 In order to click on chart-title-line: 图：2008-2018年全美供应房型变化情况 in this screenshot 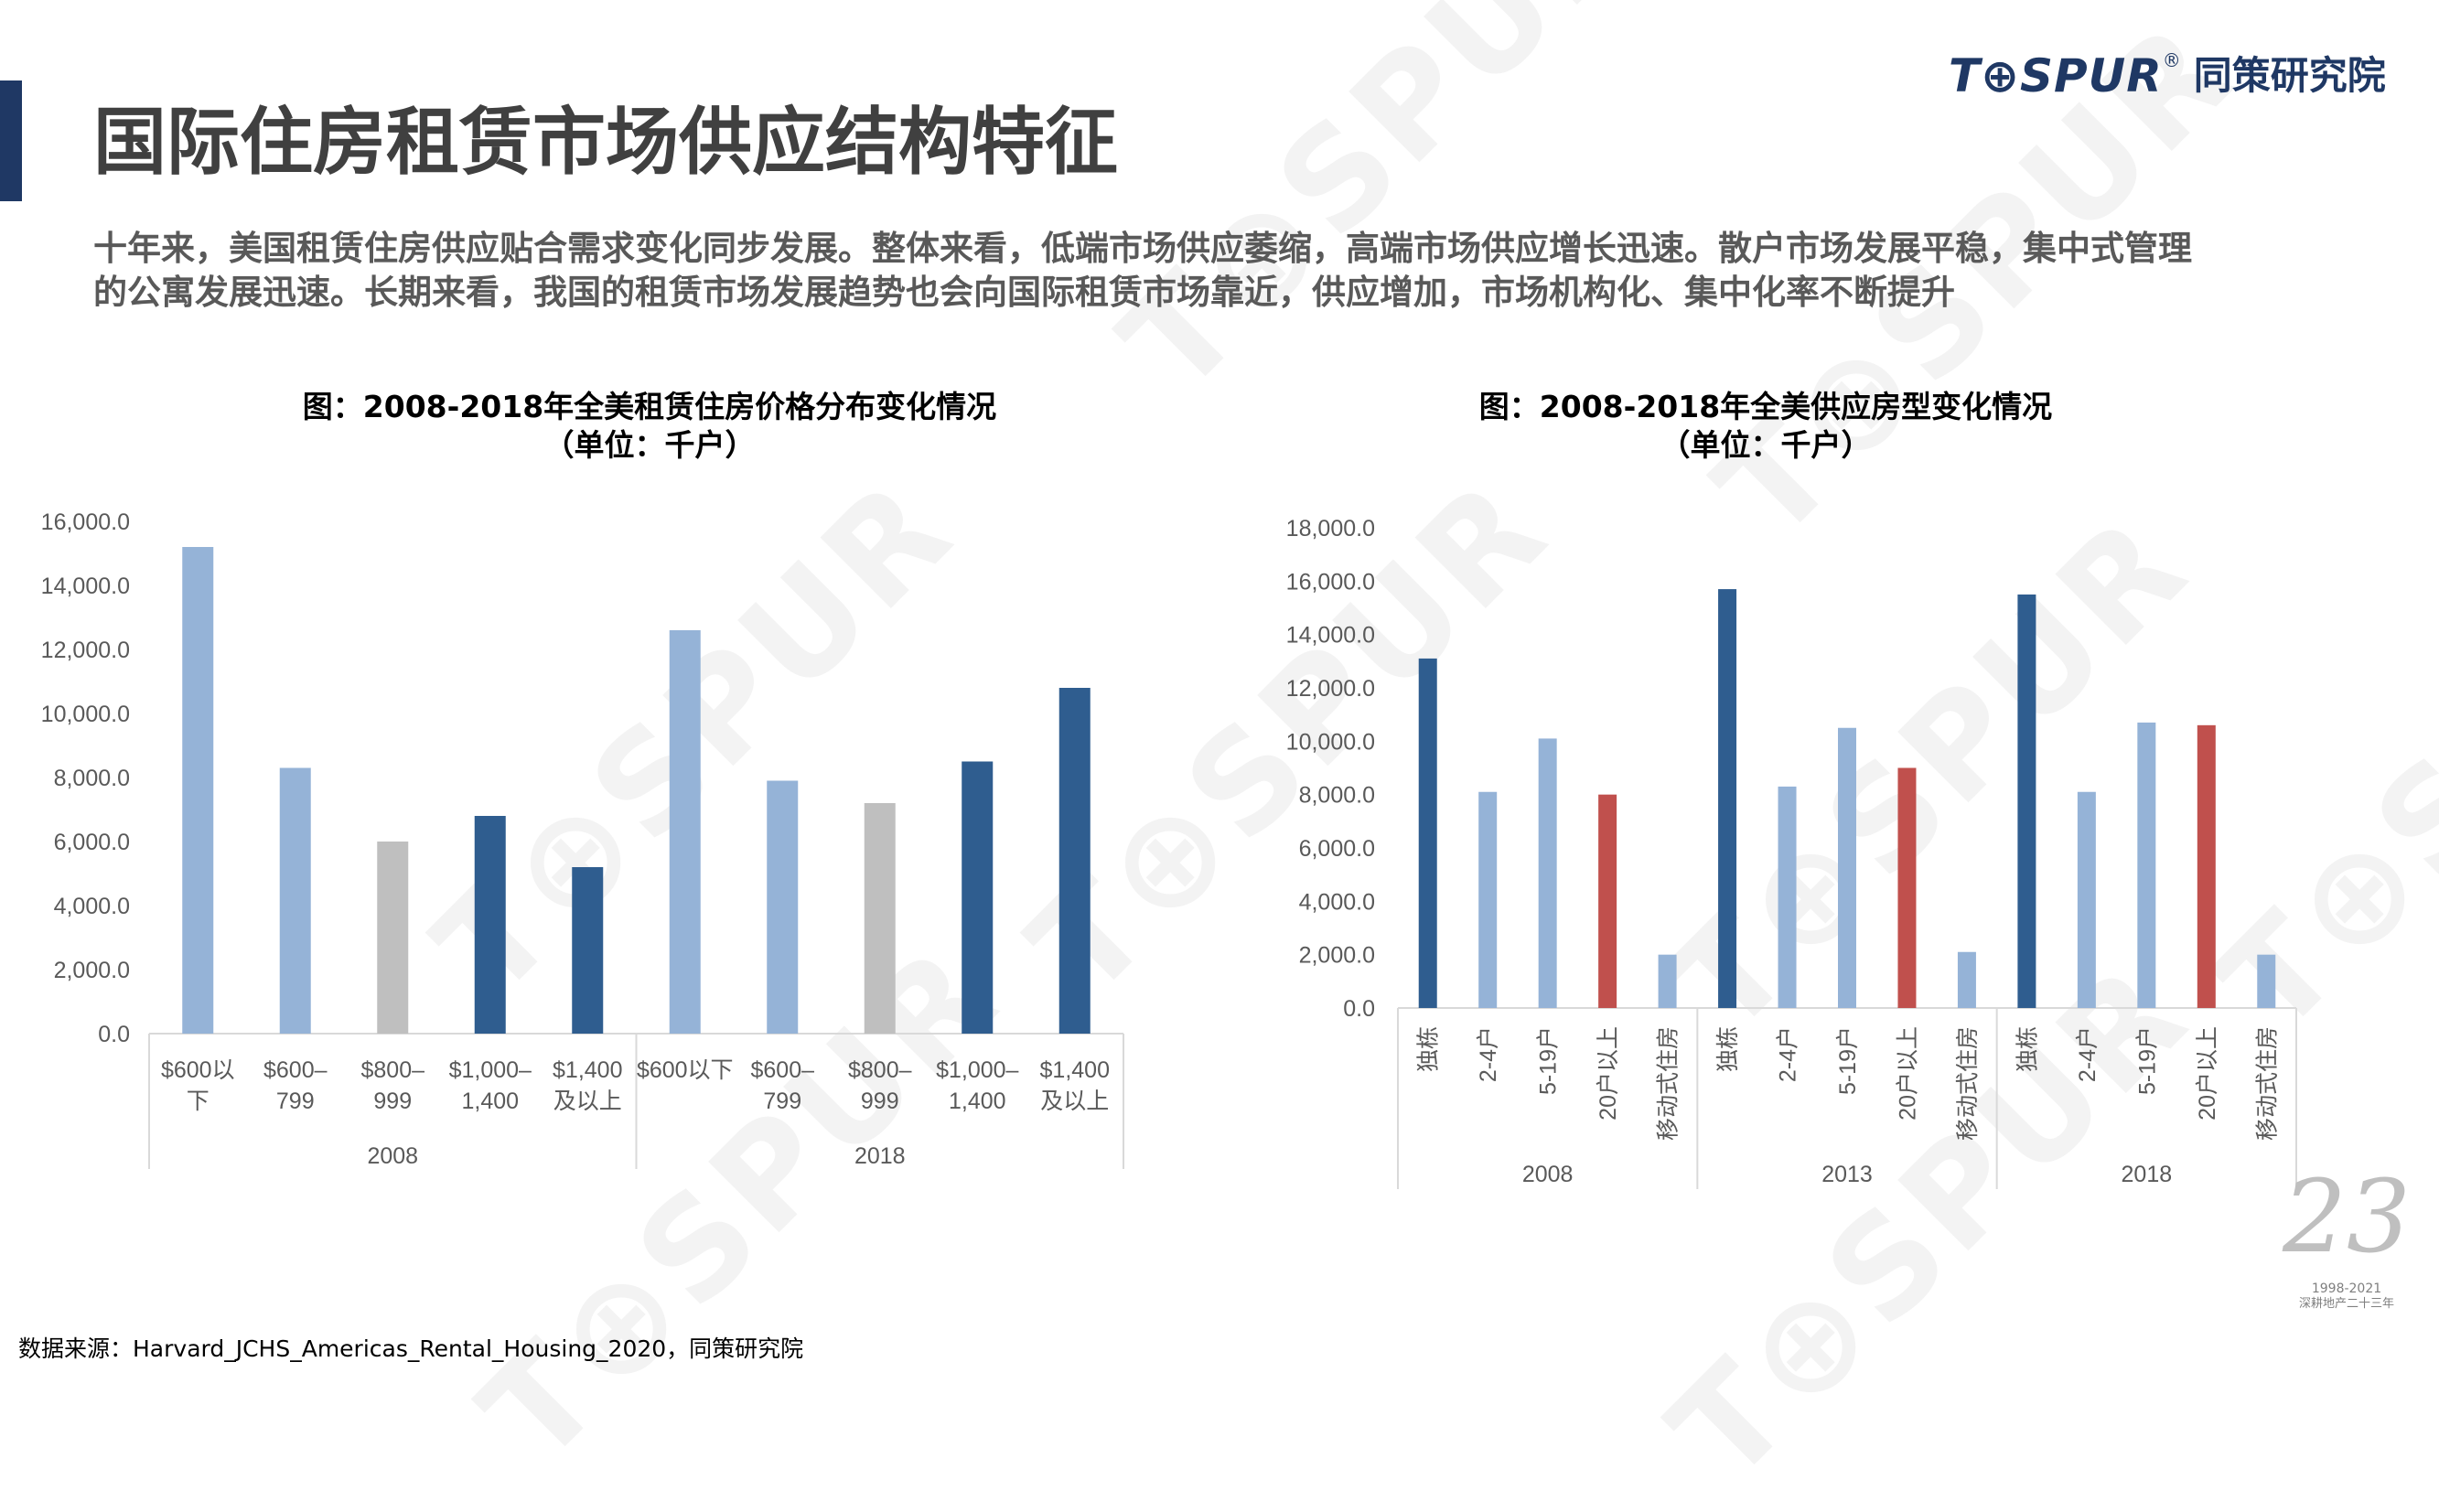, I will do `click(1765, 406)`.